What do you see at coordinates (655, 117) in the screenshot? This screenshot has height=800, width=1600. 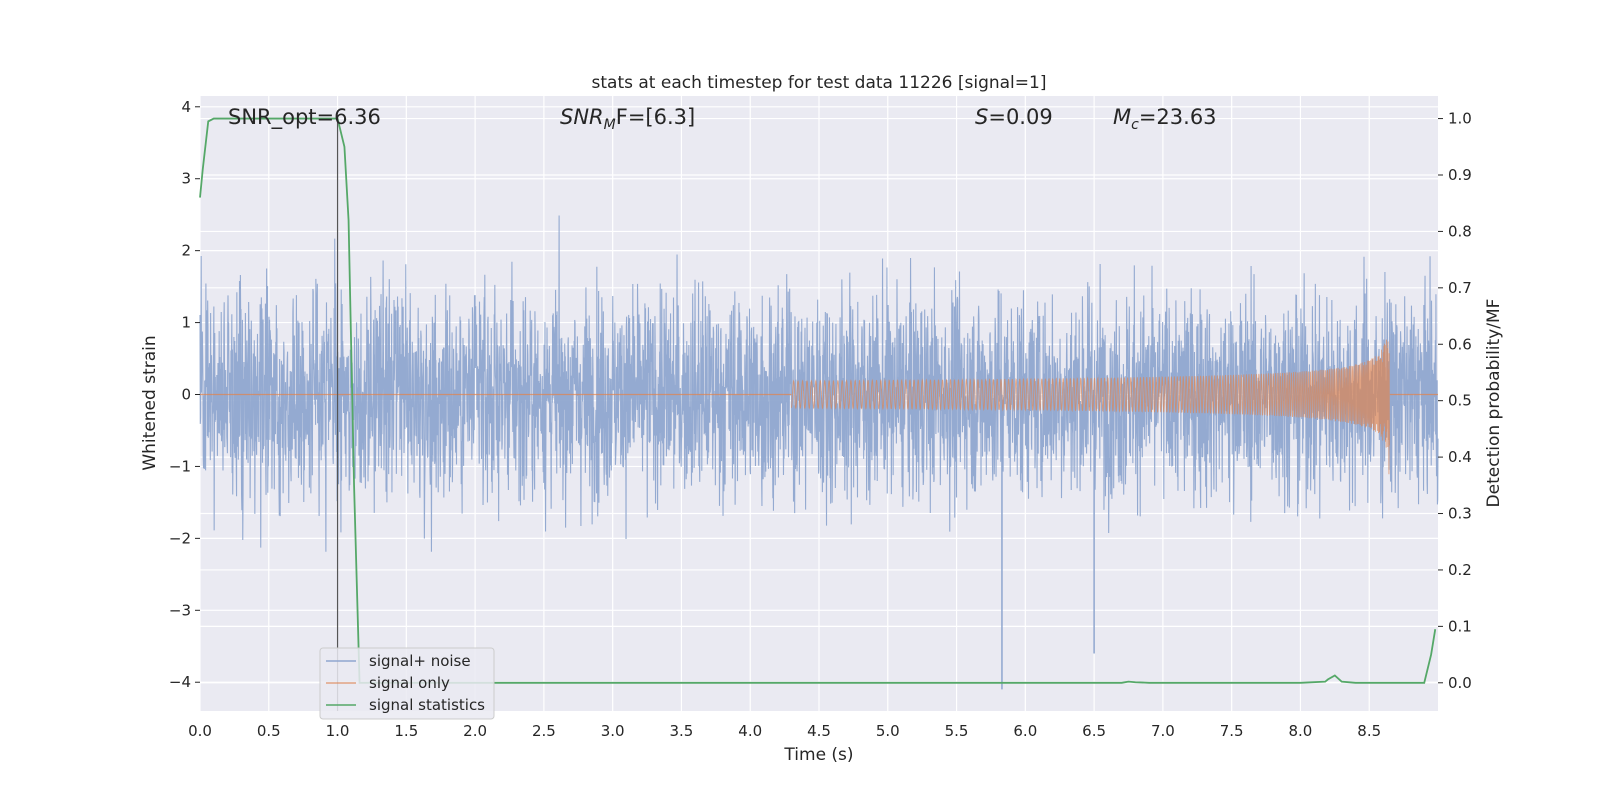 I see `annotation-snr-mf-rest: F=[6.3]` at bounding box center [655, 117].